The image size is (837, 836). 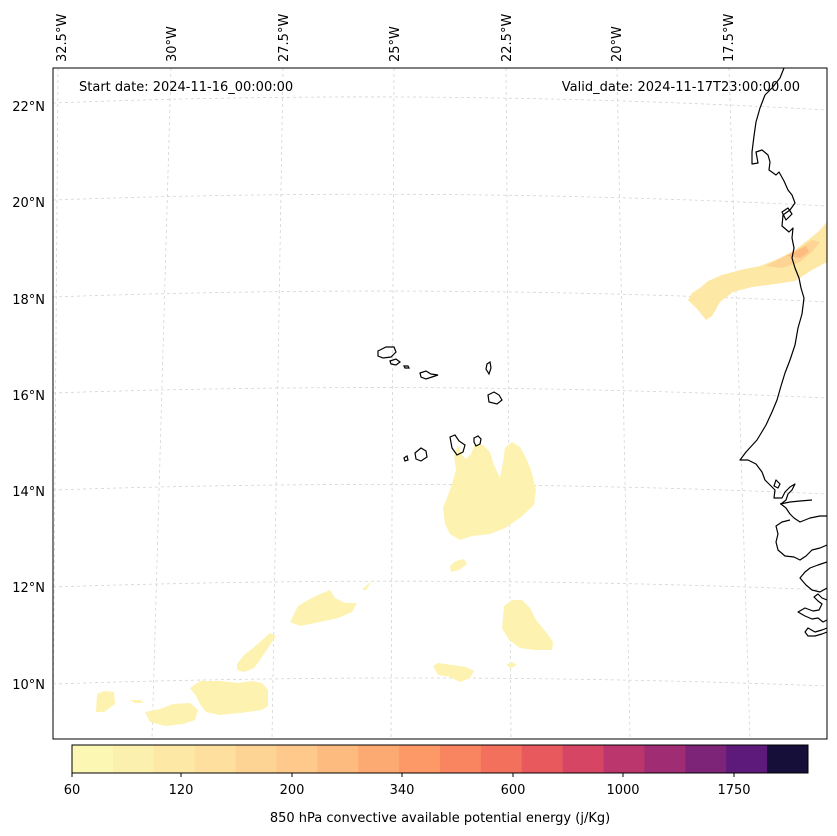 I want to click on lon-tick-label: 25°W, so click(x=395, y=44).